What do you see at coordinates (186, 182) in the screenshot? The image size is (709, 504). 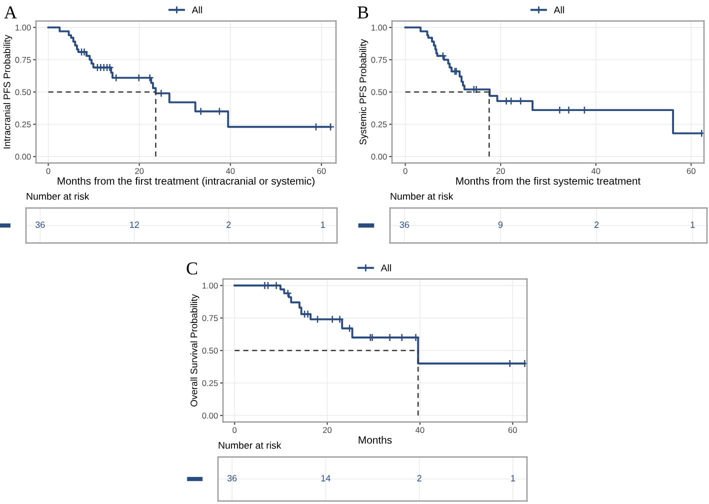 I see `x-axis-title: Months from the first treatment (intracranial or systemic)` at bounding box center [186, 182].